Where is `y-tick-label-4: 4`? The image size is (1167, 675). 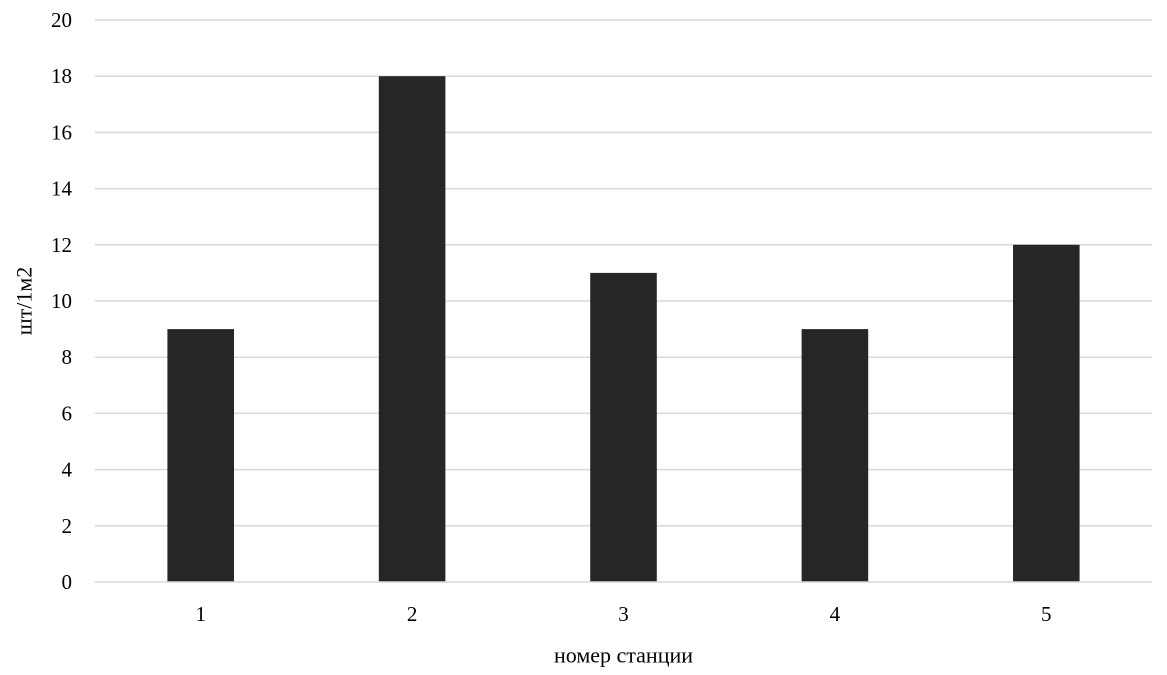
y-tick-label-4: 4 is located at coordinates (67, 470).